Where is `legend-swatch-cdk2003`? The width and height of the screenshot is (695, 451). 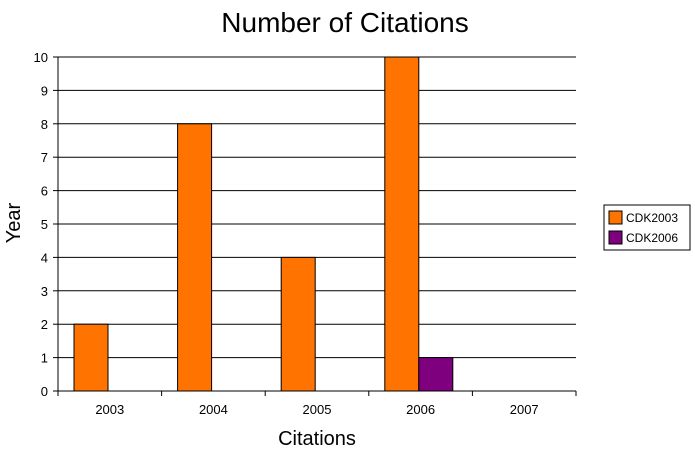 legend-swatch-cdk2003 is located at coordinates (615, 217).